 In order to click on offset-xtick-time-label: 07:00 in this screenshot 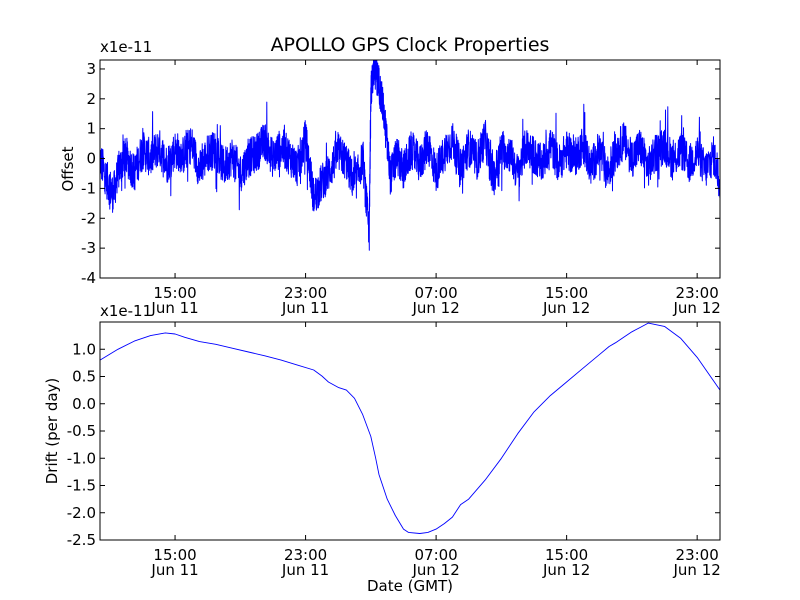, I will do `click(435, 293)`.